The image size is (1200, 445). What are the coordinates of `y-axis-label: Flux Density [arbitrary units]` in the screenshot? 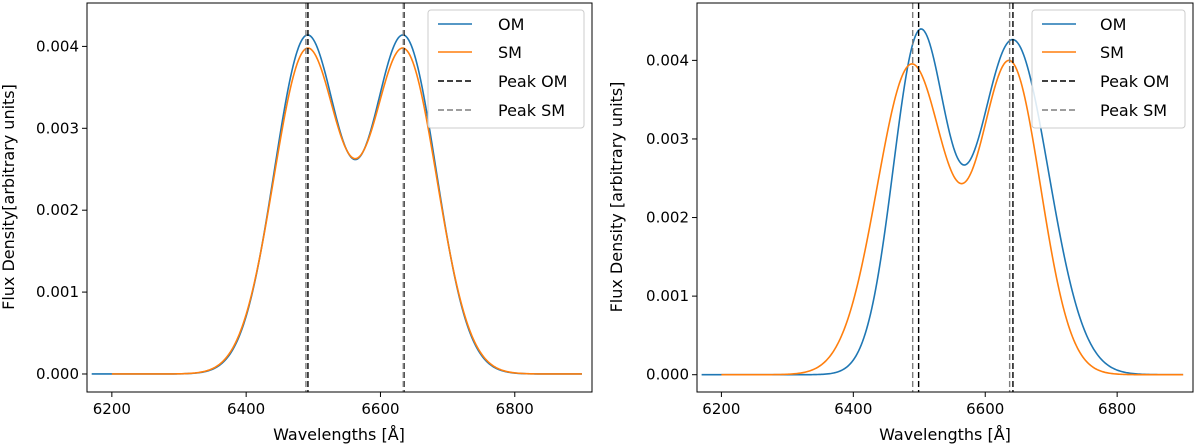 It's located at (616, 197).